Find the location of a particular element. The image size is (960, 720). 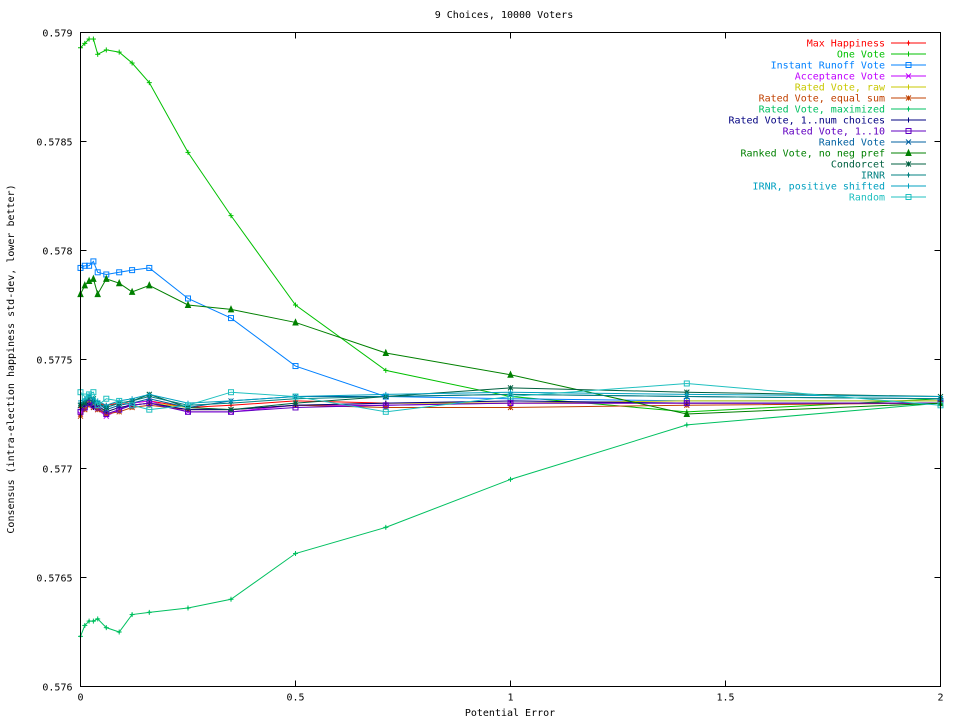

legend-label: Acceptance Vote is located at coordinates (840, 77).